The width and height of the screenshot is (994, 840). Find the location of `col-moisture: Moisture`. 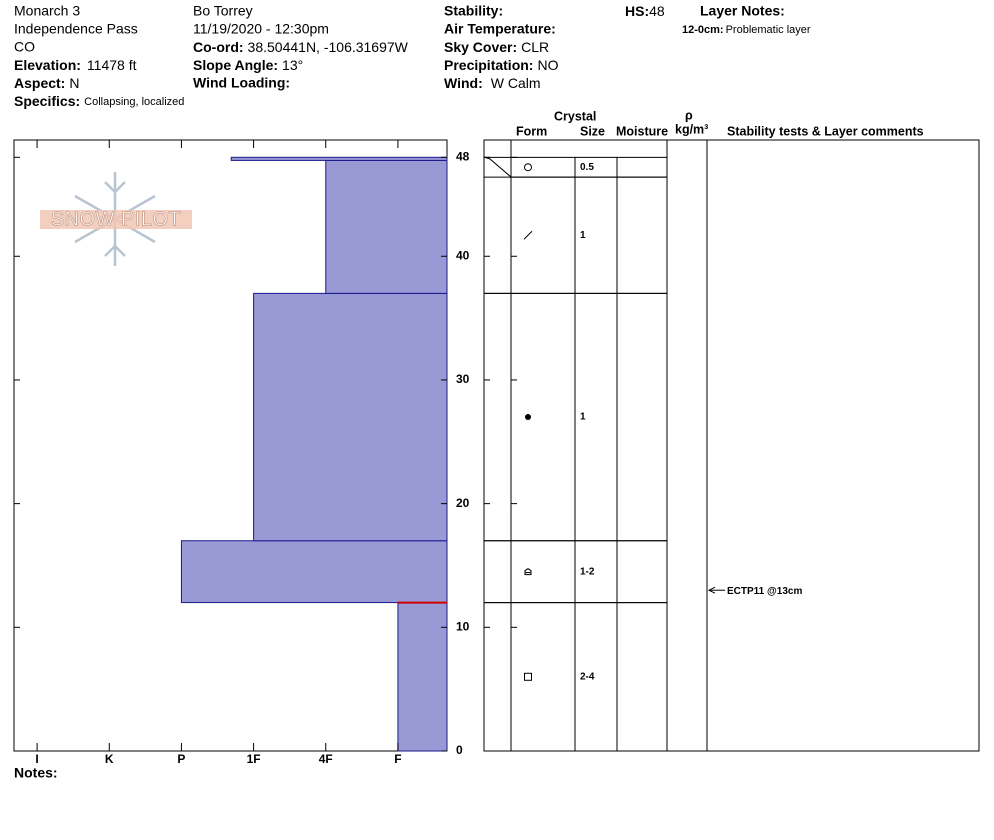

col-moisture: Moisture is located at coordinates (642, 131).